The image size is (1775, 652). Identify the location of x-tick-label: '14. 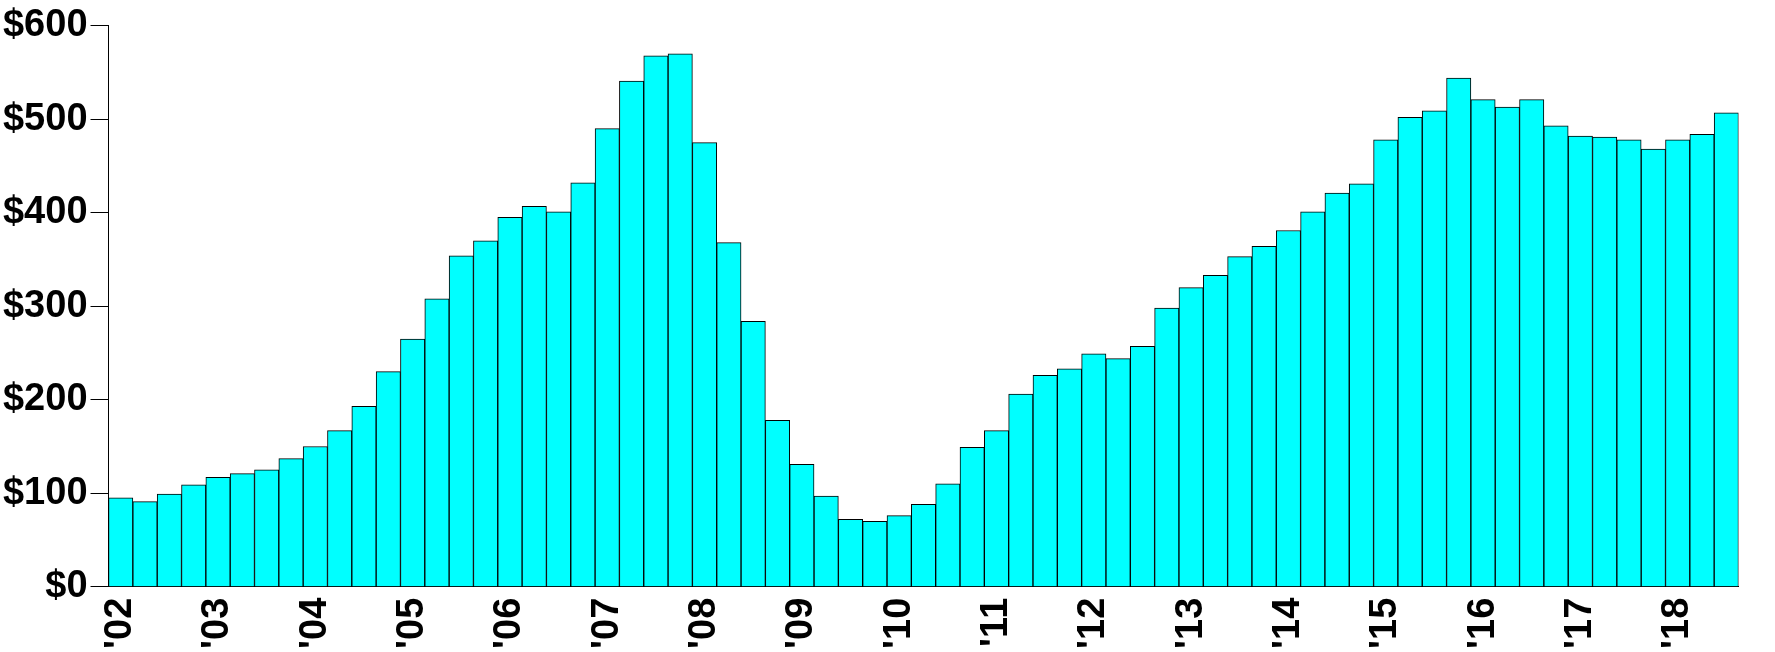
(1285, 623).